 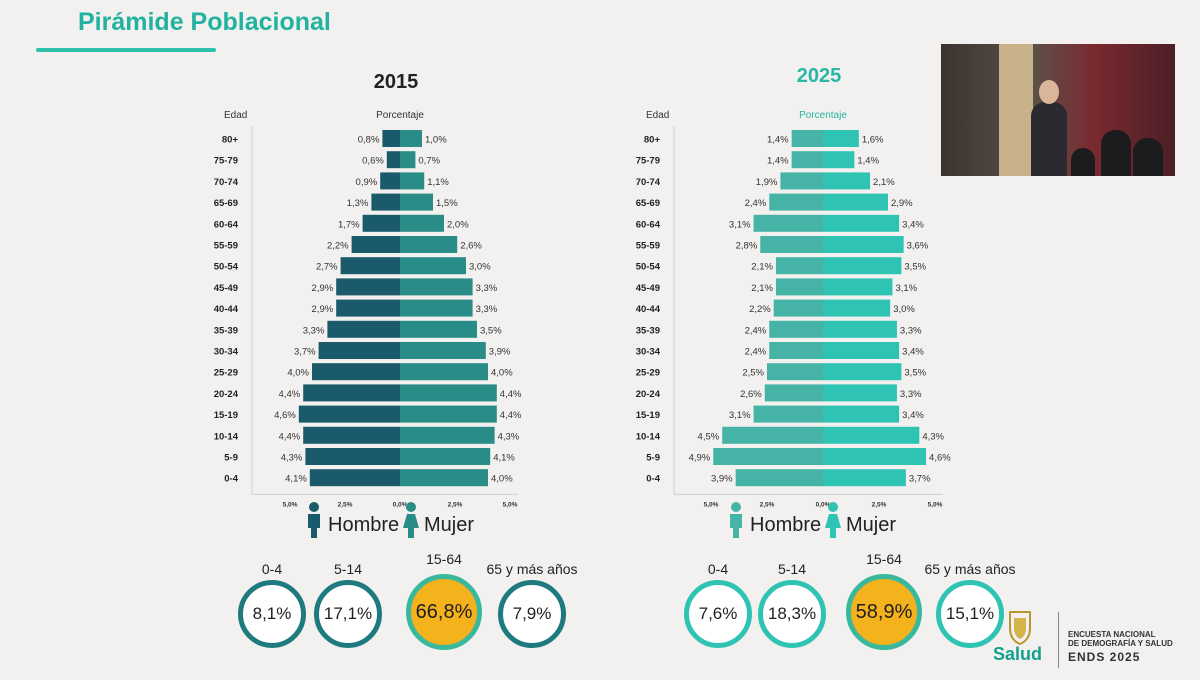 What do you see at coordinates (653, 458) in the screenshot?
I see `age-tick-label: 5-9` at bounding box center [653, 458].